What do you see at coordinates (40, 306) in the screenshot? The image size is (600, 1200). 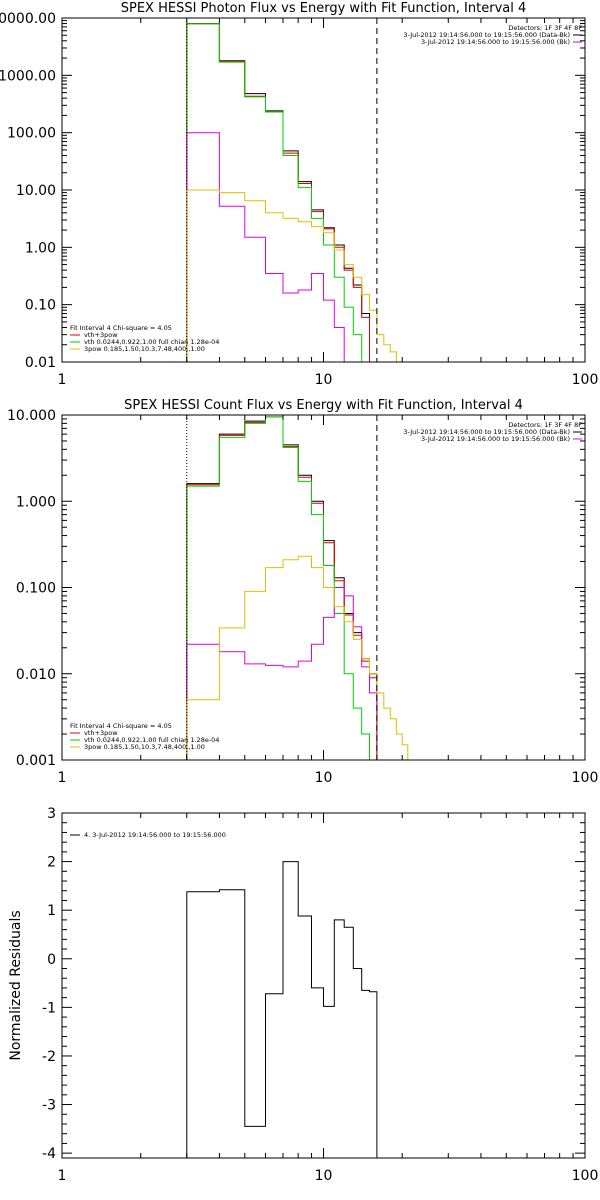 I see `y-tick-label: 0.10` at bounding box center [40, 306].